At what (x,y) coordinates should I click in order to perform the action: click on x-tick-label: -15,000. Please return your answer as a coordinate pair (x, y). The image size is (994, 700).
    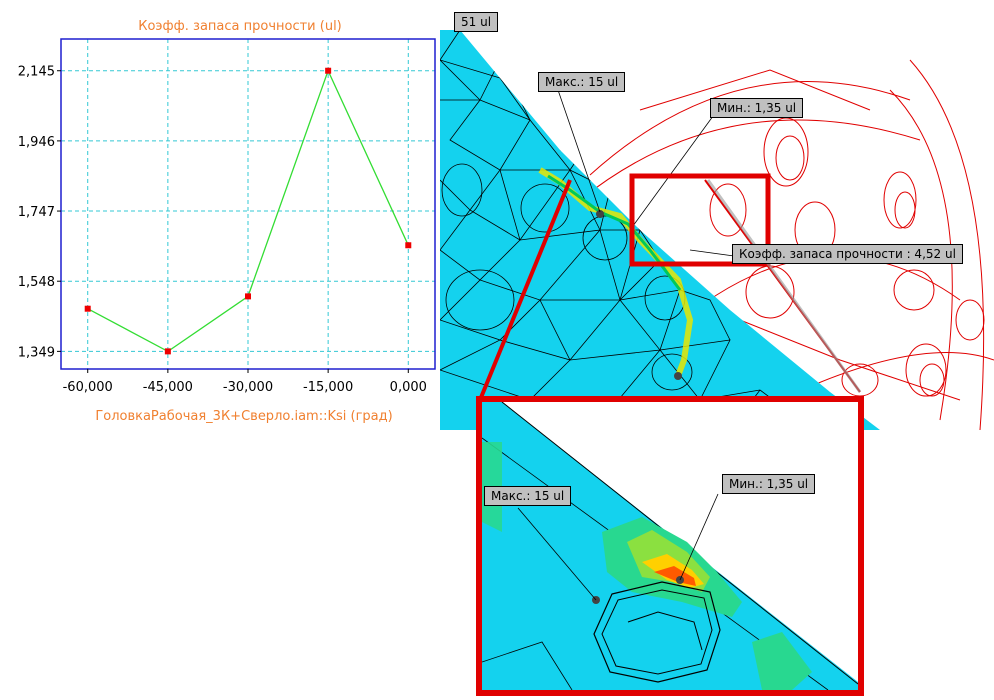
    Looking at the image, I should click on (328, 387).